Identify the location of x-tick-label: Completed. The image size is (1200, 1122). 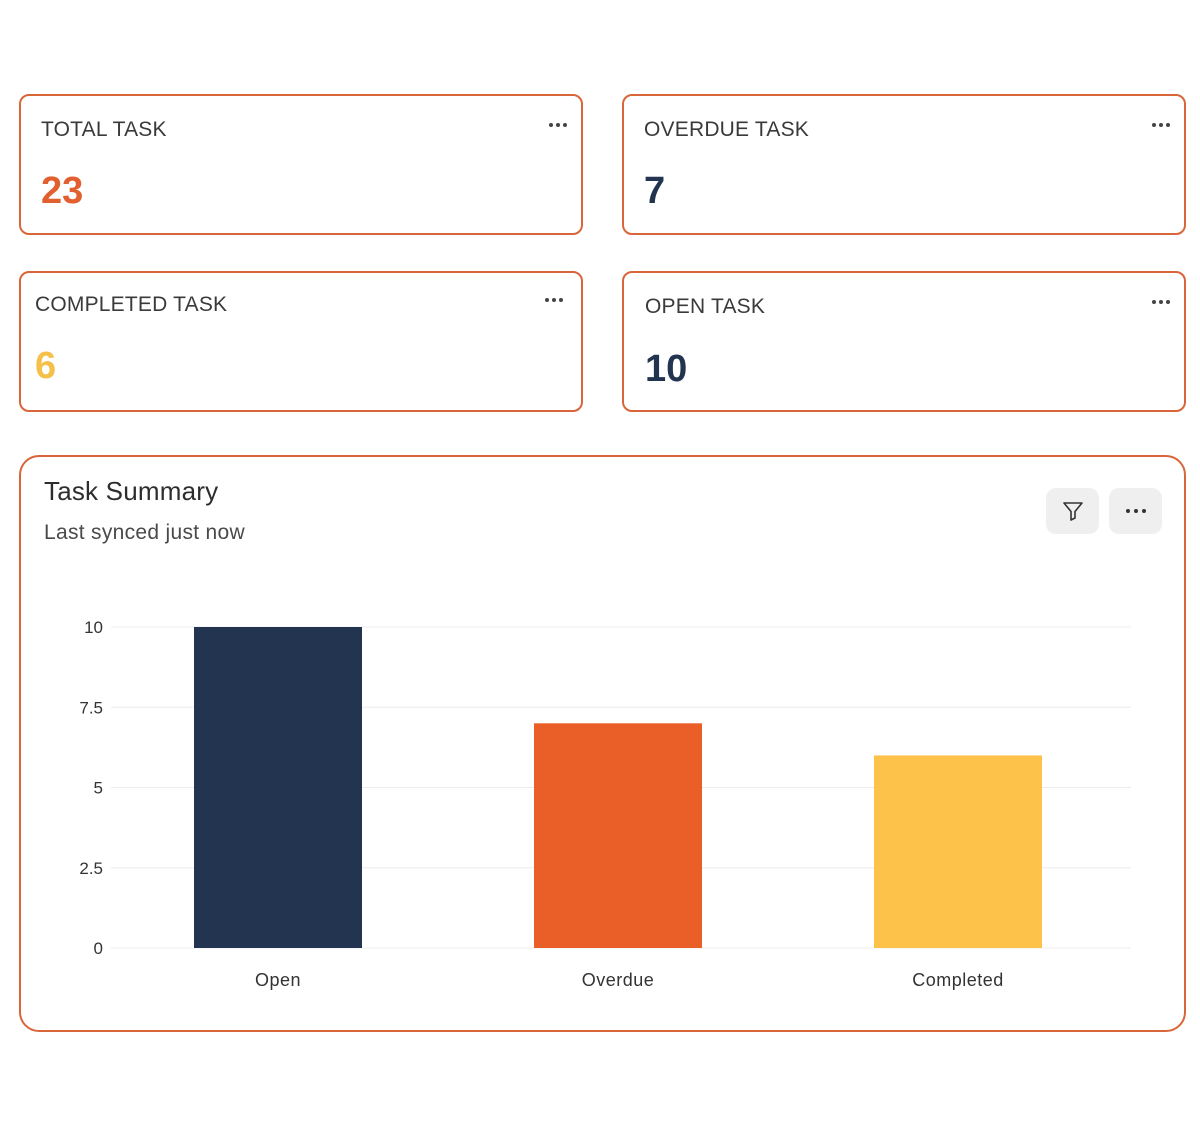
(958, 980).